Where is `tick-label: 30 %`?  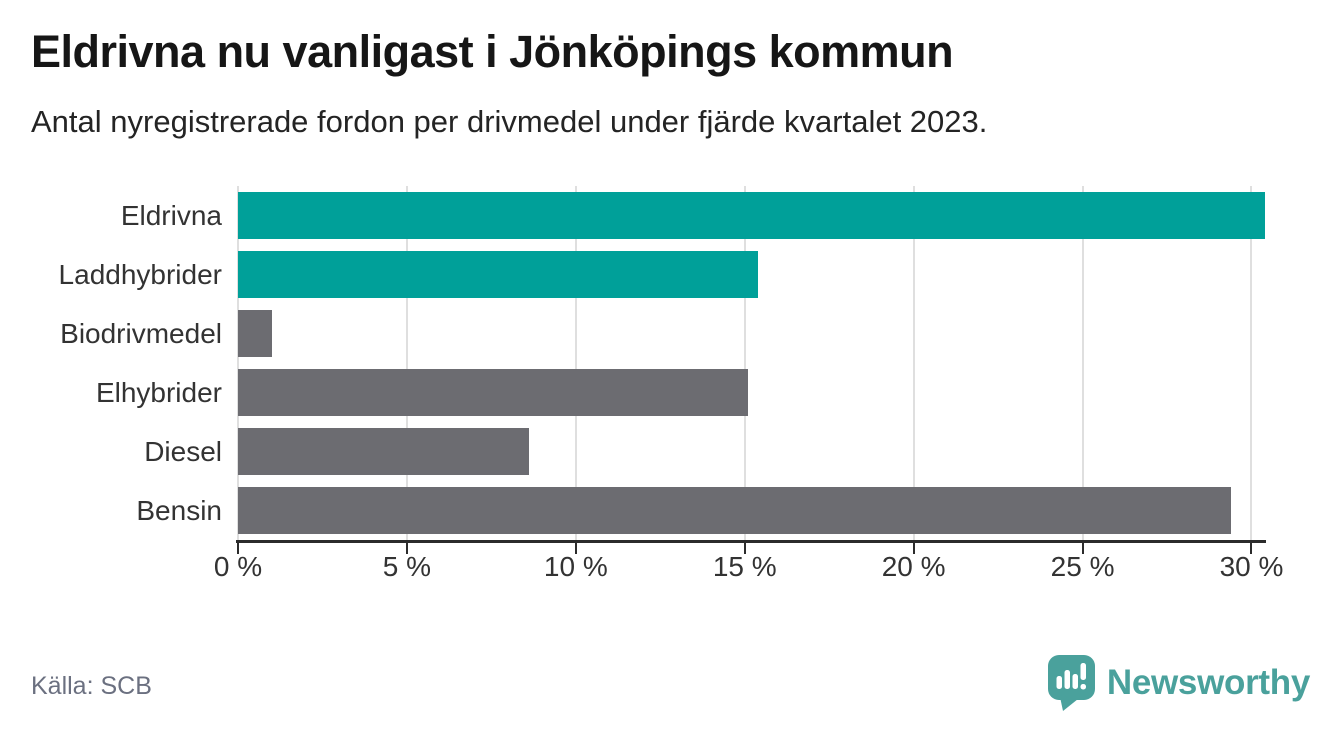
tick-label: 30 % is located at coordinates (1251, 566).